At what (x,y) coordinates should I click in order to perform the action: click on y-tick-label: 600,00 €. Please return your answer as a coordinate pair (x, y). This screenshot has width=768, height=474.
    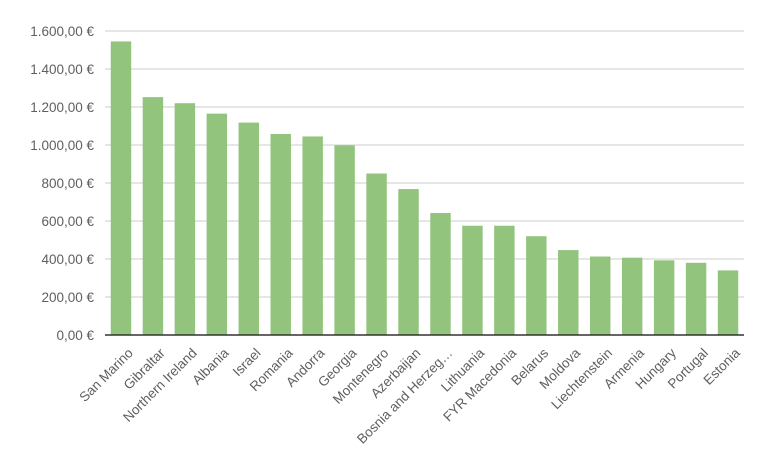
    Looking at the image, I should click on (67, 221).